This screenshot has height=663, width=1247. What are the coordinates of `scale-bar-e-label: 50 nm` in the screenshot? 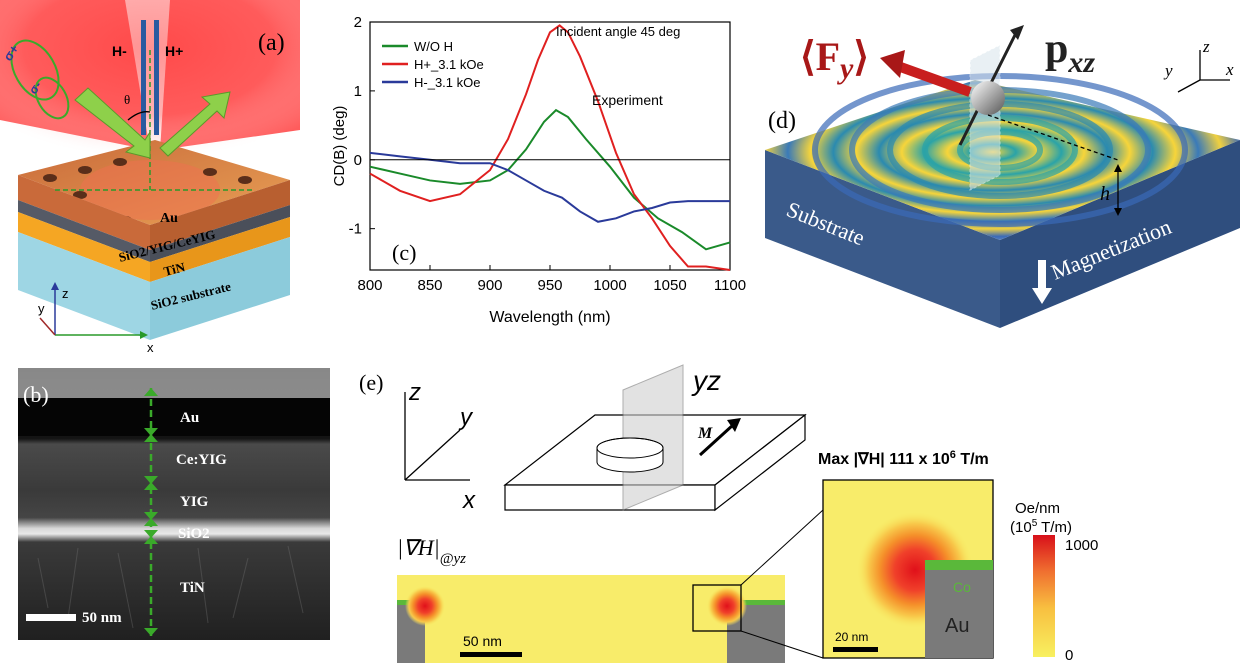 It's located at (482, 641).